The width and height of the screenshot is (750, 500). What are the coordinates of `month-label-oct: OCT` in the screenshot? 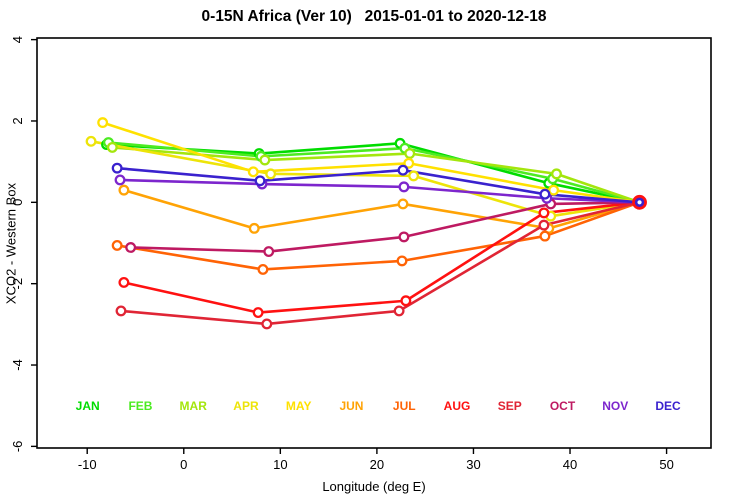 It's located at (563, 406).